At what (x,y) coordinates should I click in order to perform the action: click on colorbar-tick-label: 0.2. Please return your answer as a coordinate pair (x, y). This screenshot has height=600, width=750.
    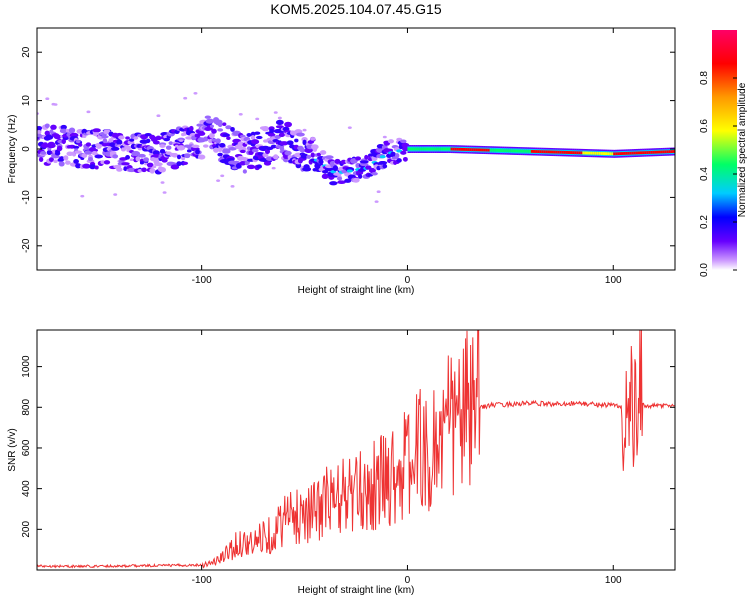
    Looking at the image, I should click on (704, 222).